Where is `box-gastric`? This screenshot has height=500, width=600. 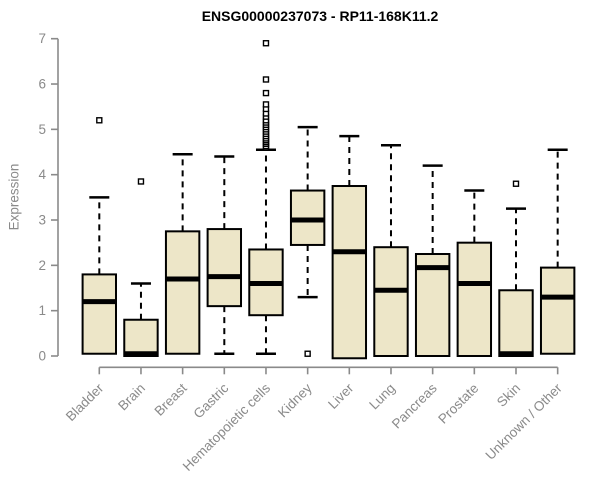
box-gastric is located at coordinates (224, 255).